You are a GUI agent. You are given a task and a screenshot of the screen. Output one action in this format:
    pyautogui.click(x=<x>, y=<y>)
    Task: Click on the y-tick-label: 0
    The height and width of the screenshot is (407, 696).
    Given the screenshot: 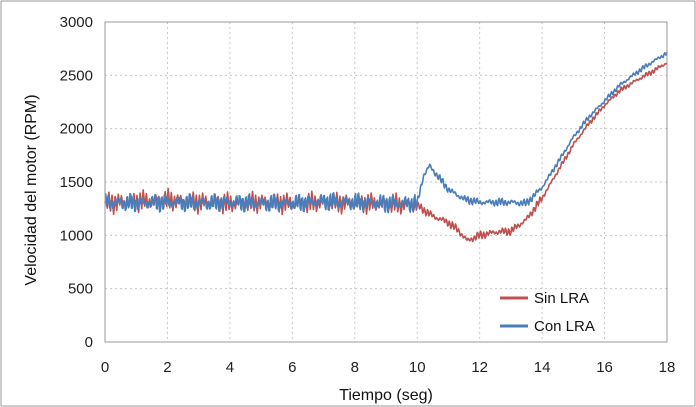 What is the action you would take?
    pyautogui.click(x=89, y=342)
    